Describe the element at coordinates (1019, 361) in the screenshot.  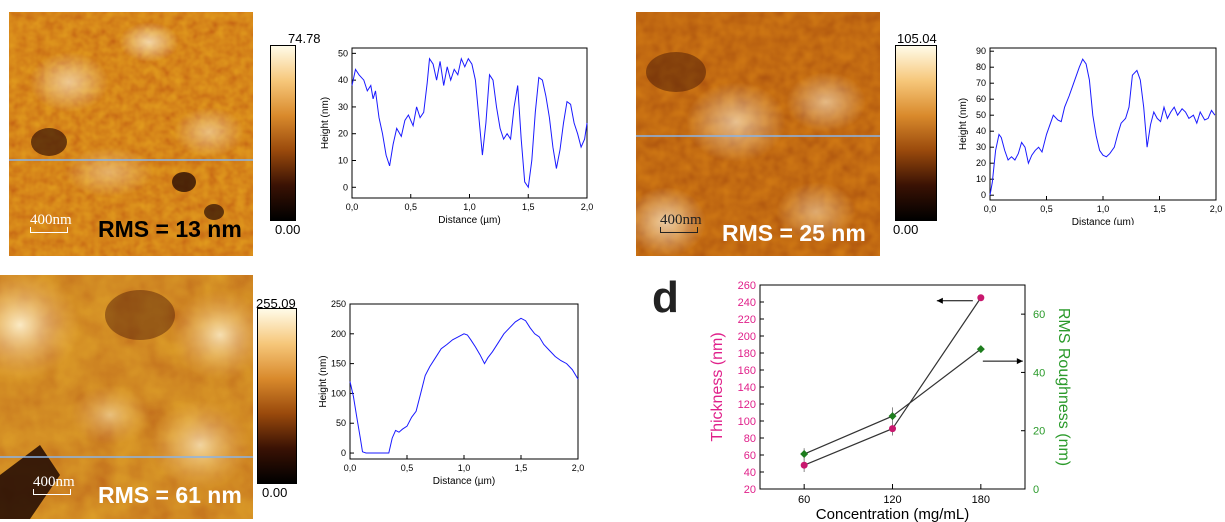
I see `right-axis-arrowhead` at that location.